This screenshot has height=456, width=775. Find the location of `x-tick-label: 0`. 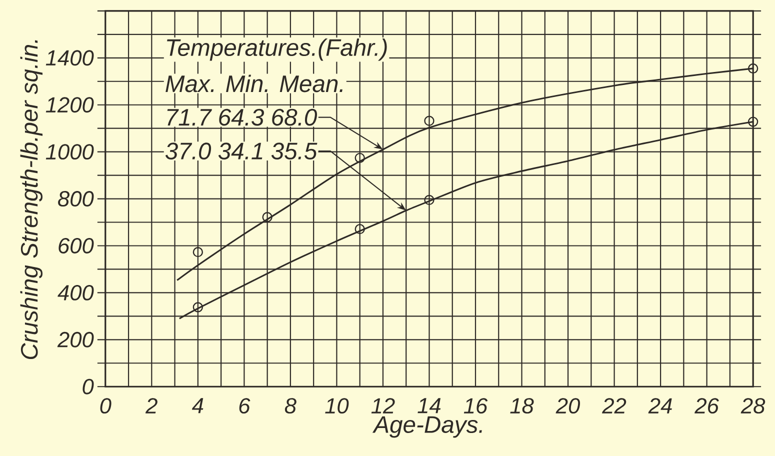

x-tick-label: 0 is located at coordinates (106, 406).